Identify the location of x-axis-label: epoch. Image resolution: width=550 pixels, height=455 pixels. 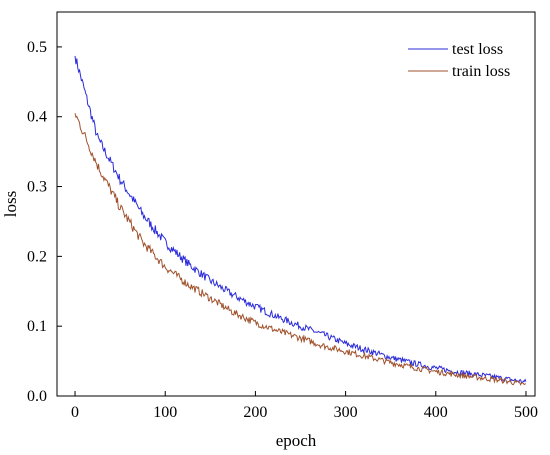
(296, 440).